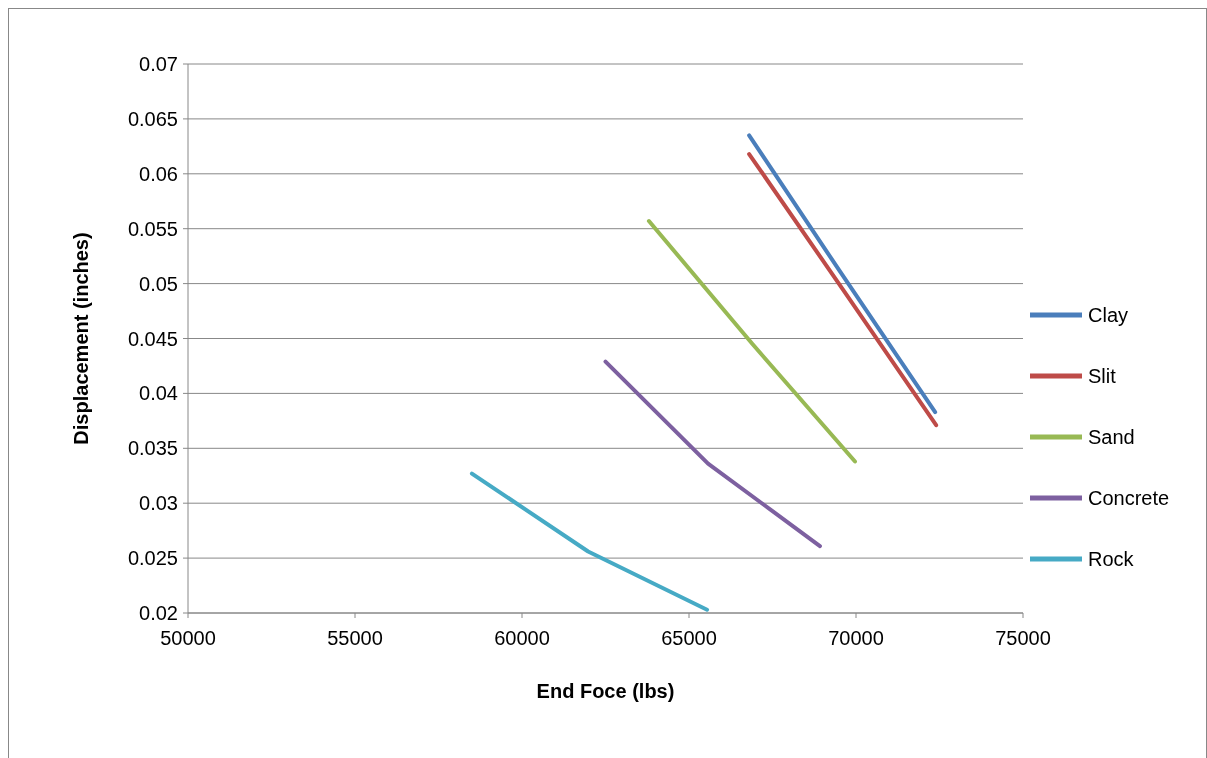 The image size is (1207, 758). What do you see at coordinates (355, 638) in the screenshot?
I see `x-tick-label: 55000` at bounding box center [355, 638].